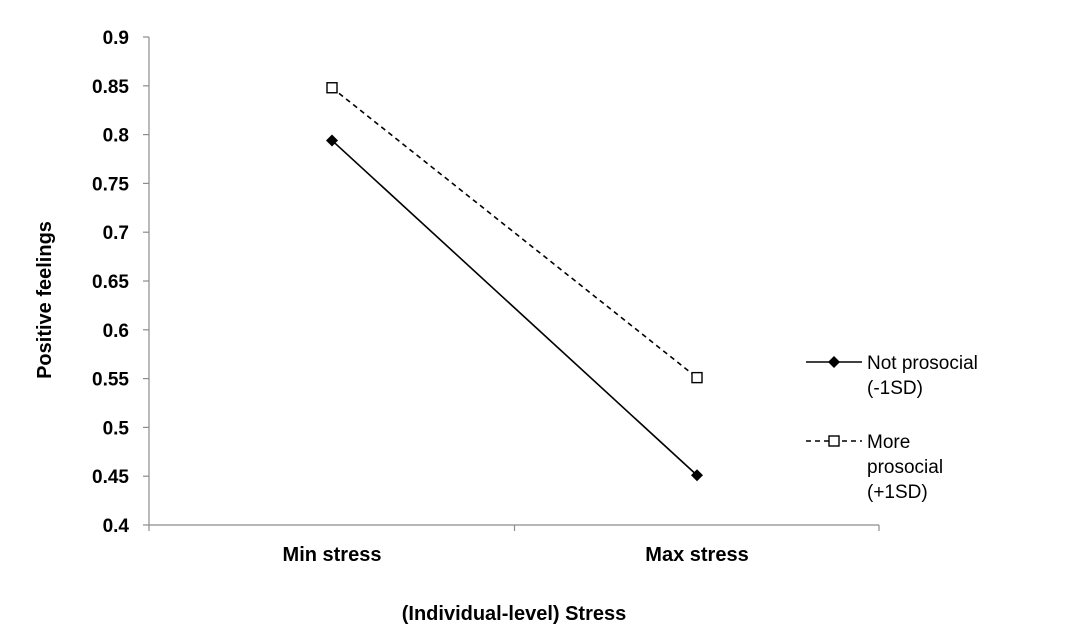 The width and height of the screenshot is (1080, 640). I want to click on y-tick-label: 0.6, so click(116, 331).